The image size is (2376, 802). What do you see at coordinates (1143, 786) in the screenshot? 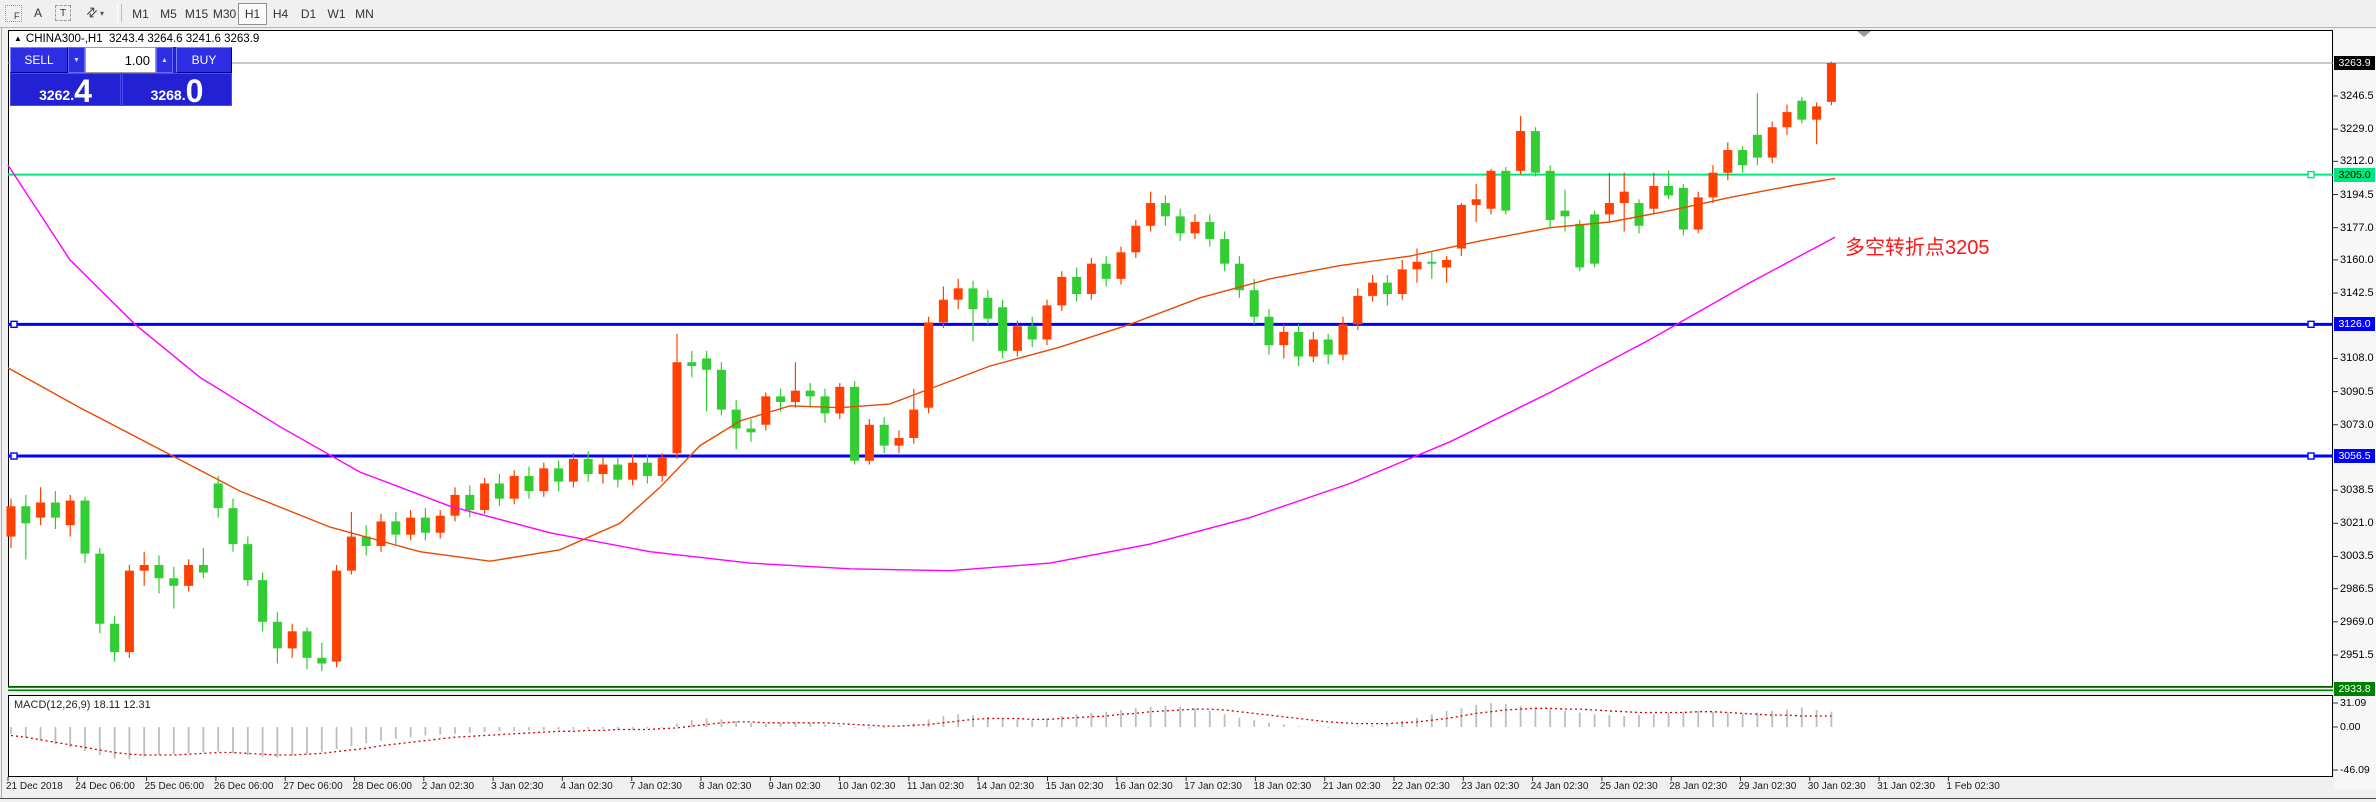
I see `time-axis-label: 16 Jan 02:30` at bounding box center [1143, 786].